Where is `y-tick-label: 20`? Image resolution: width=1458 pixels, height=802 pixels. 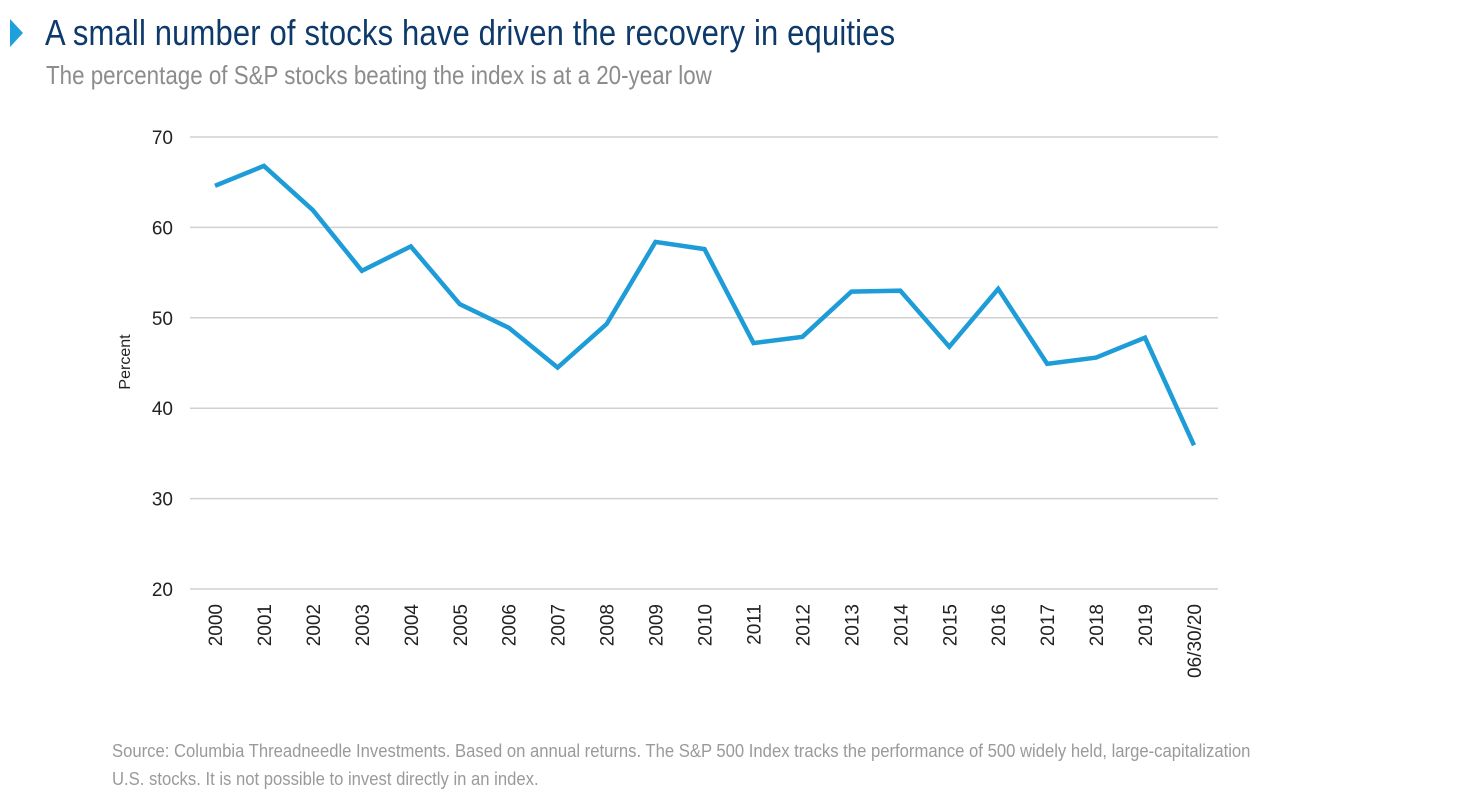
y-tick-label: 20 is located at coordinates (162, 590).